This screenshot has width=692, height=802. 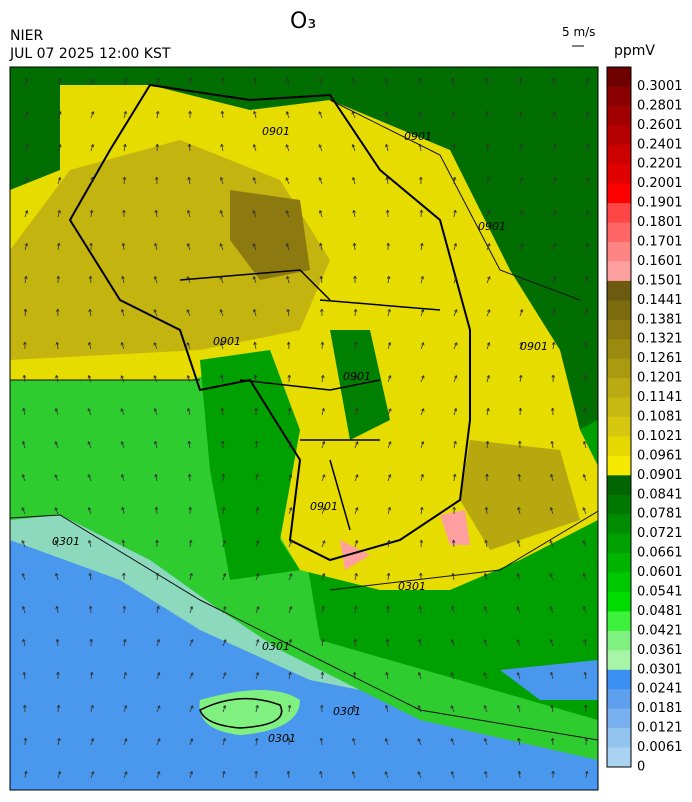 I want to click on colorbar-label: 0.0661, so click(x=660, y=553).